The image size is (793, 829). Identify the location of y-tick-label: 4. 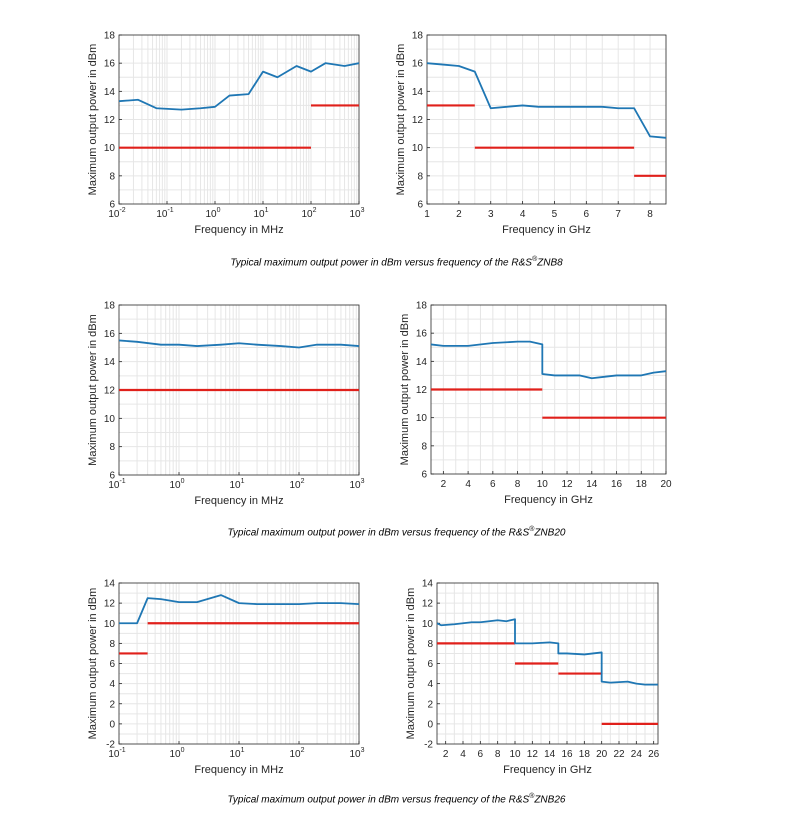
(430, 684).